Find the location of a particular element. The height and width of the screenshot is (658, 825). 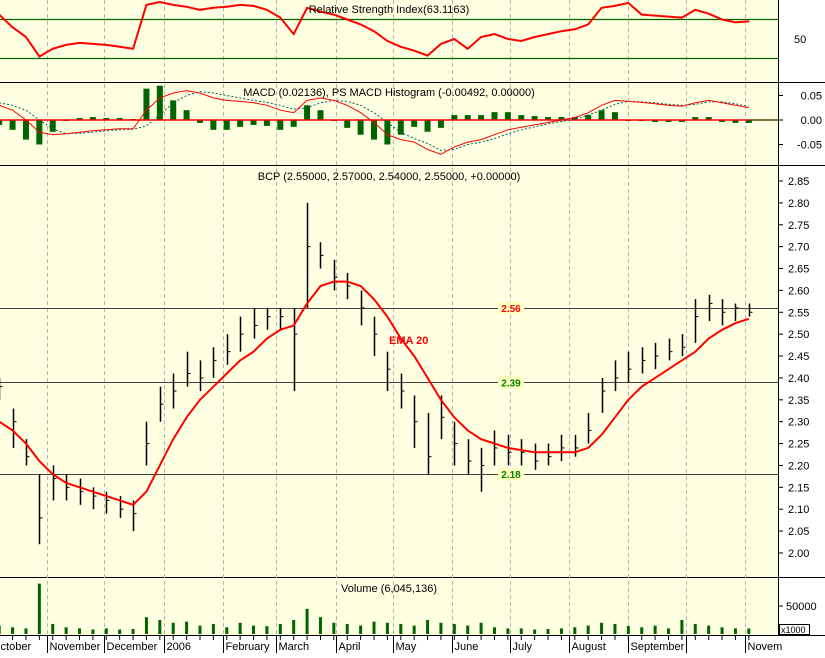

volume-title: Volume (6,045,136) is located at coordinates (389, 589).